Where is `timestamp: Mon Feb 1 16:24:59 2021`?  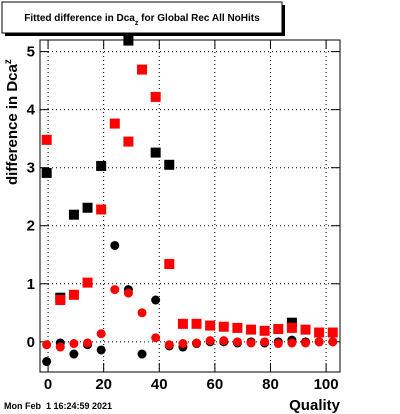
timestamp: Mon Feb 1 16:24:59 2021 is located at coordinates (58, 406).